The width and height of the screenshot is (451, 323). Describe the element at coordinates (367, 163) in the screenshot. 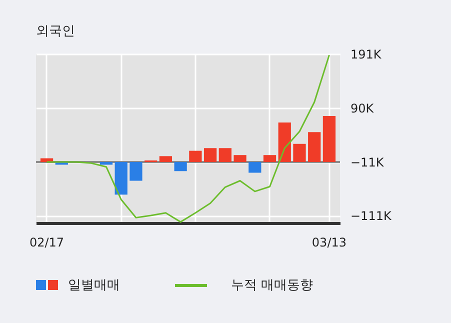

I see `y-tick-label: −11K` at that location.